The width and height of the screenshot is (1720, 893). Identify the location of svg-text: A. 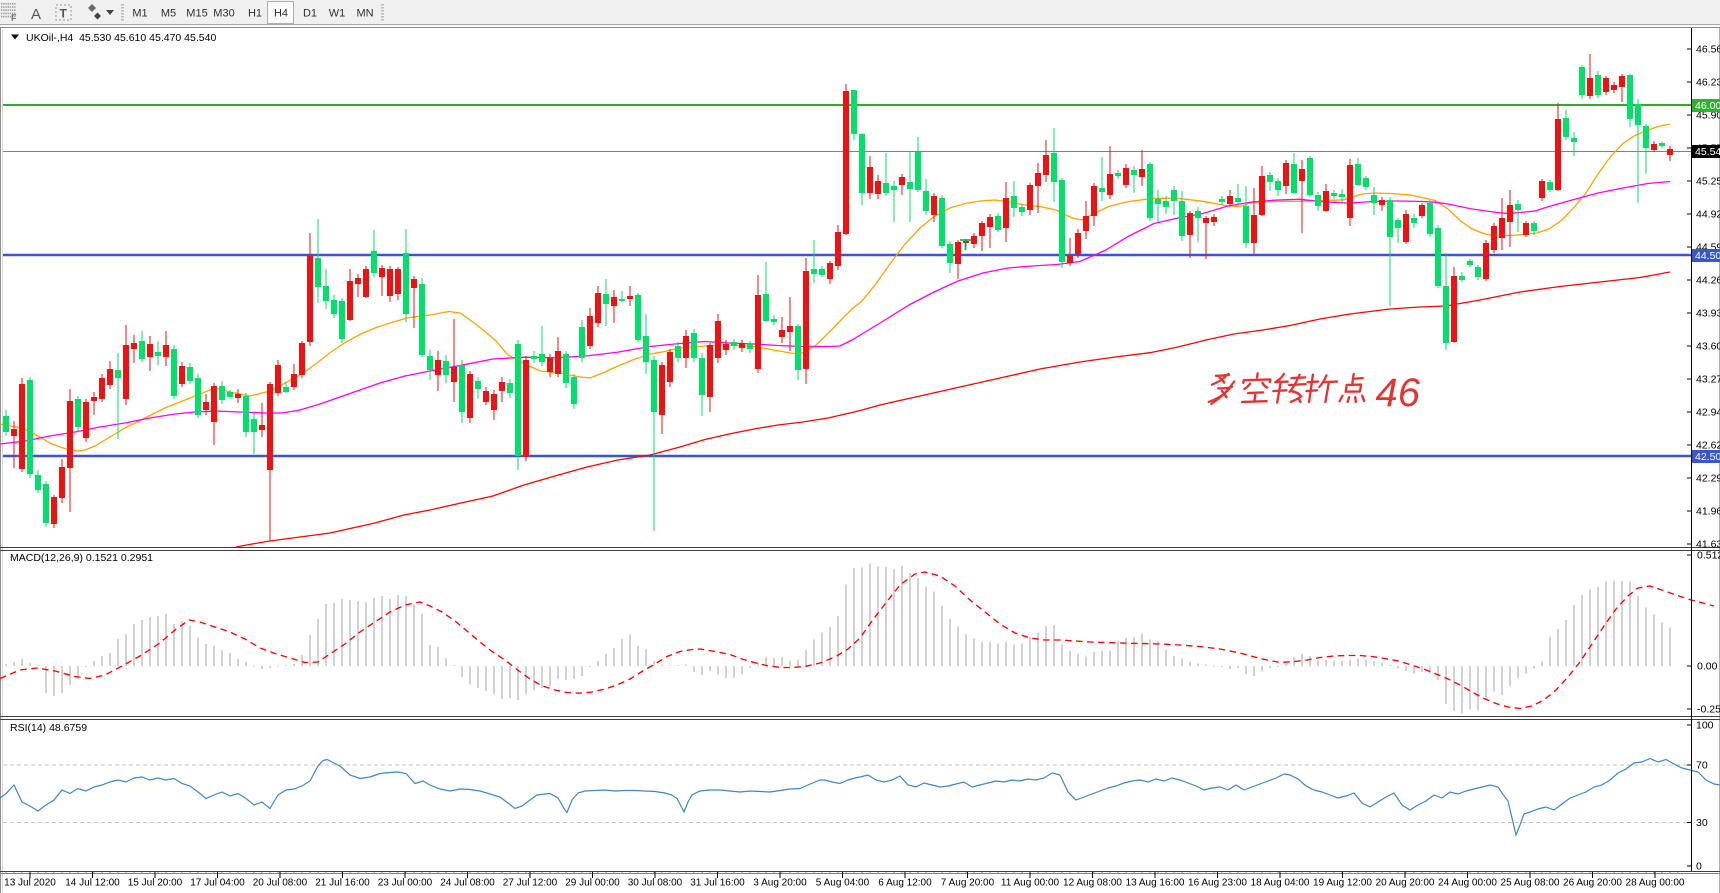
(36, 14).